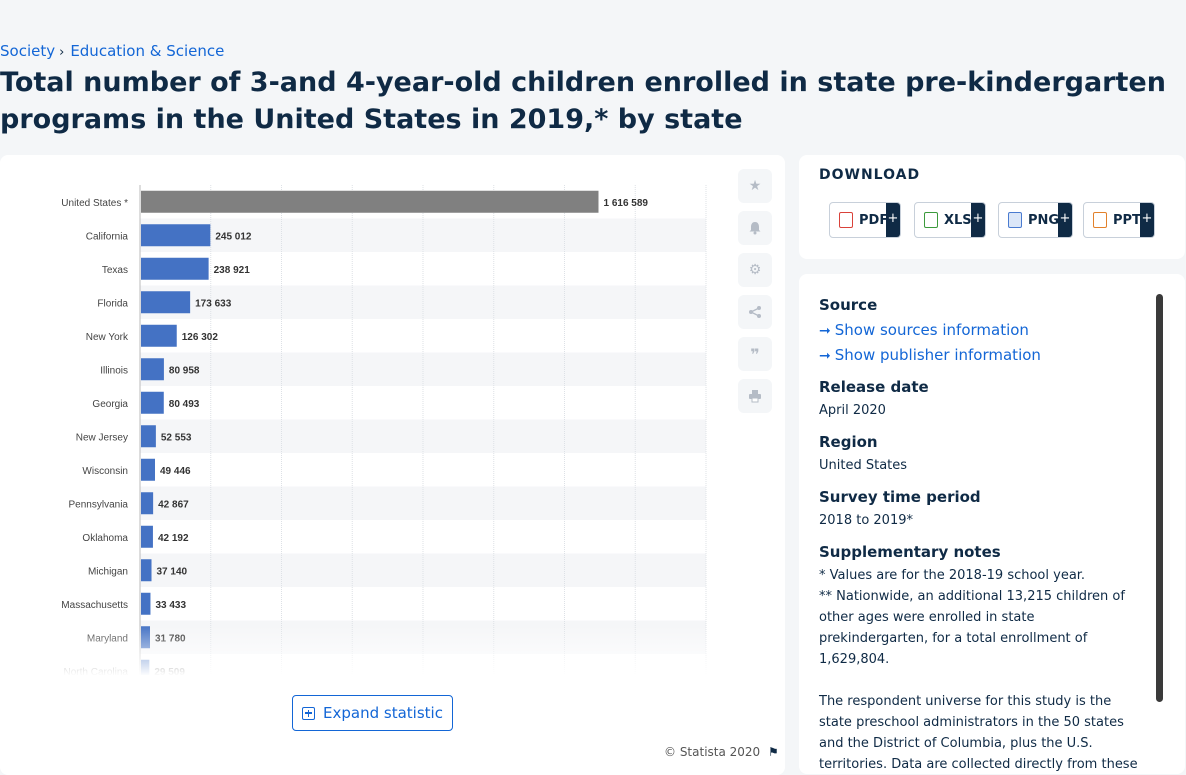 The image size is (1186, 775). I want to click on survey-period-heading: Survey time period, so click(900, 497).